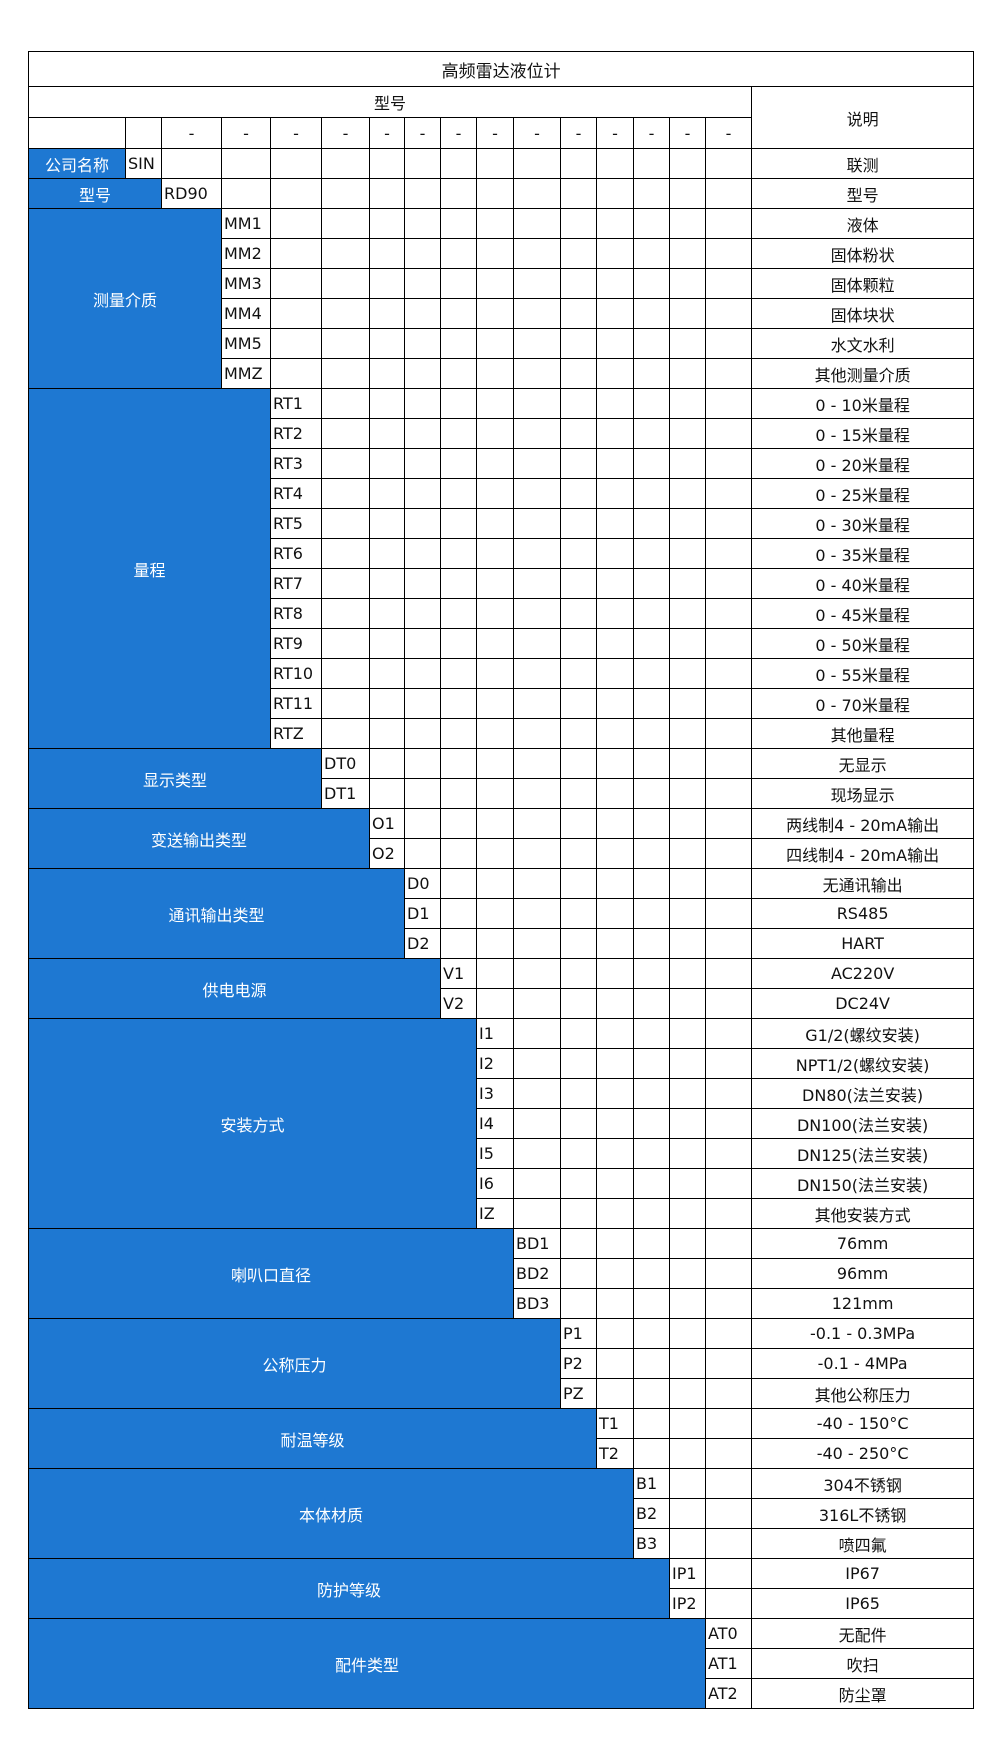 The image size is (1000, 1757). What do you see at coordinates (651, 1513) in the screenshot?
I see `option-code: B2` at bounding box center [651, 1513].